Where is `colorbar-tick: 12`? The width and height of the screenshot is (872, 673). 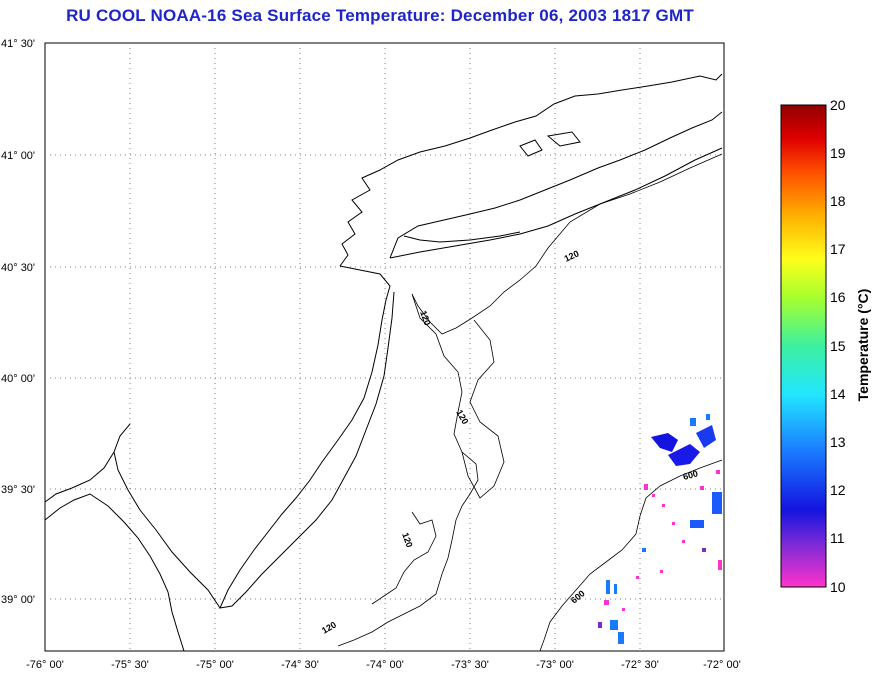
colorbar-tick: 12 is located at coordinates (838, 490).